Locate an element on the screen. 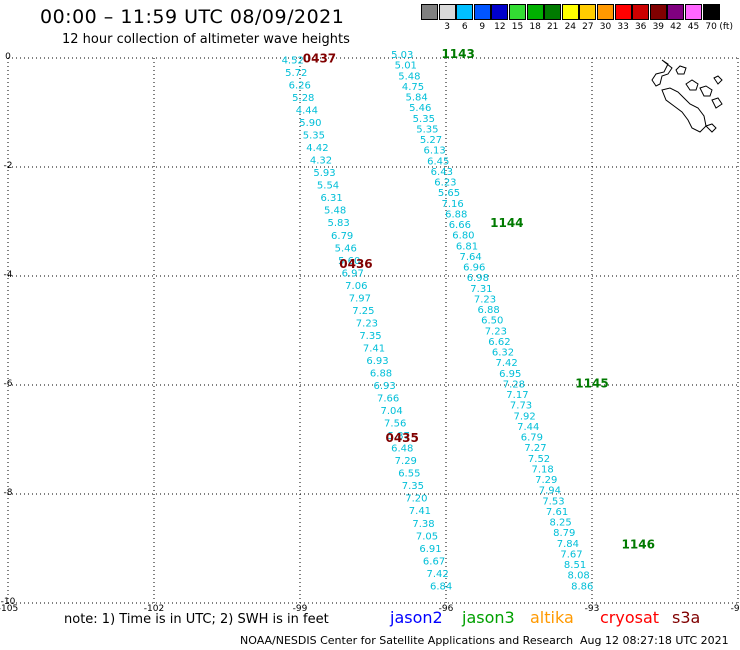 Image resolution: width=740 pixels, height=650 pixels. pass-time-label: 1145 is located at coordinates (591, 384).